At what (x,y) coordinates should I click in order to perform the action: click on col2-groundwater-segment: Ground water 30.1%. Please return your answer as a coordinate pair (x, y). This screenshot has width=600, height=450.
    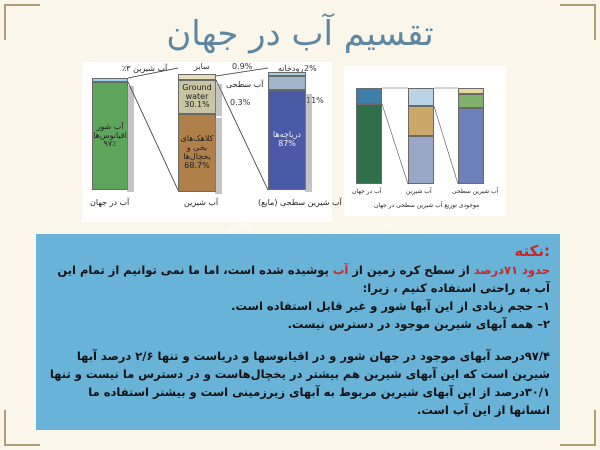
    Looking at the image, I should click on (200, 98).